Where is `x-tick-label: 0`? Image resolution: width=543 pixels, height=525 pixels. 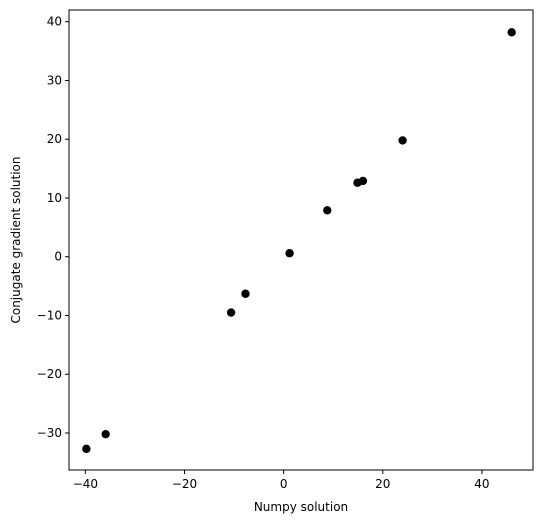
x-tick-label: 0 is located at coordinates (284, 484).